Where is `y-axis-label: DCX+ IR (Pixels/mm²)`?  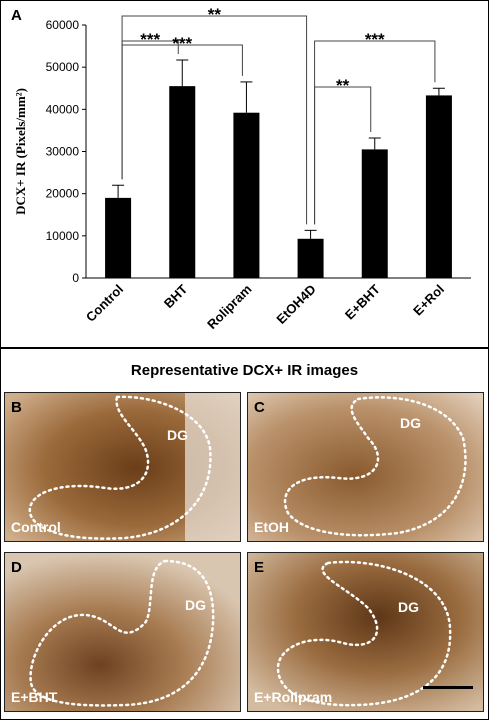 y-axis-label: DCX+ IR (Pixels/mm²) is located at coordinates (20, 151).